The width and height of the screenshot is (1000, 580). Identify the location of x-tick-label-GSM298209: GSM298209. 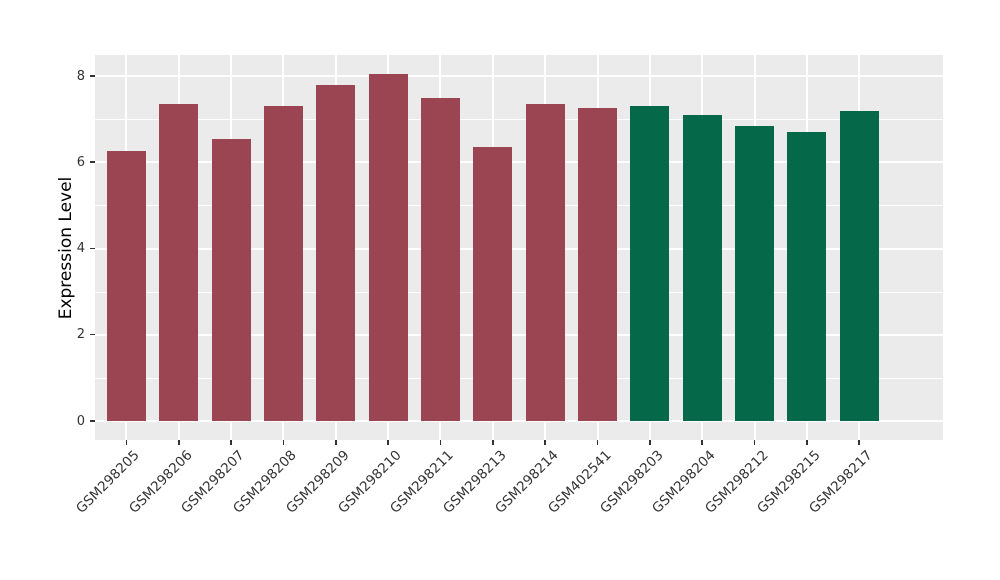
(317, 482).